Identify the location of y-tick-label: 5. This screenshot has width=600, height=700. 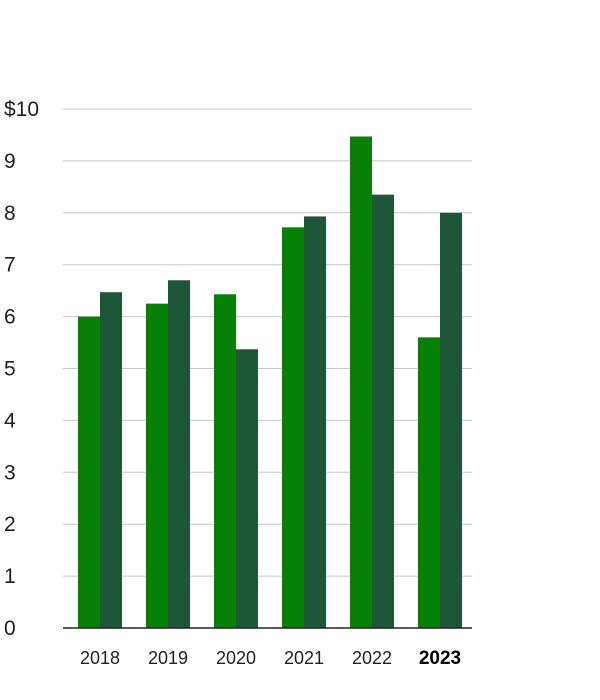
(10, 369).